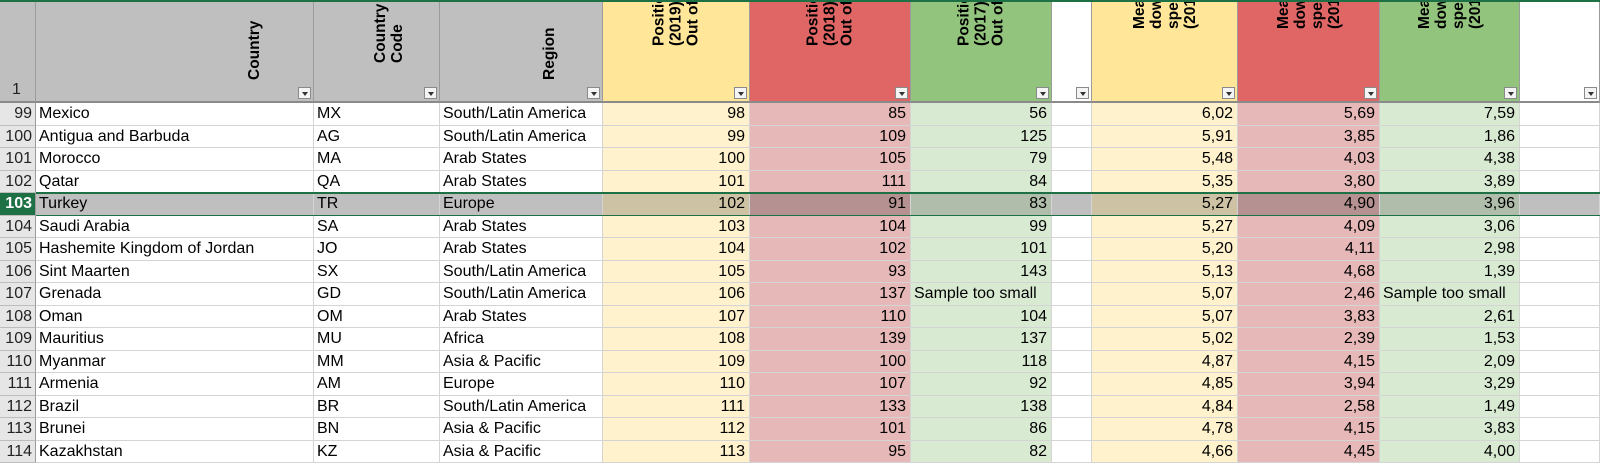 The image size is (1600, 474). Describe the element at coordinates (377, 406) in the screenshot. I see `cell-code: BR` at that location.